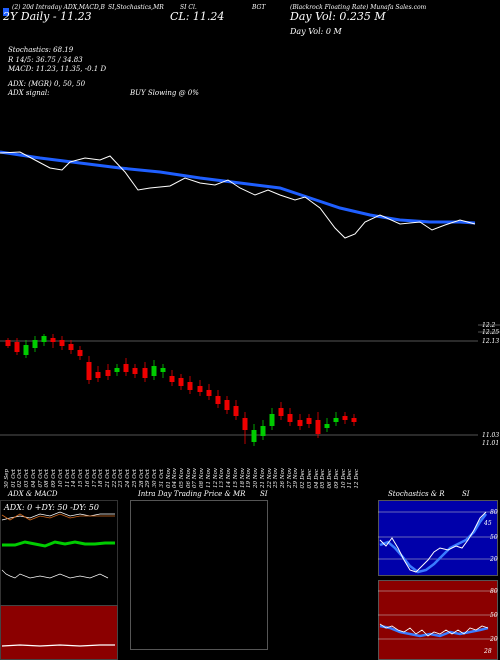 The width and height of the screenshot is (500, 660). I want to click on header-line1c: SI Cl., so click(188, 7).